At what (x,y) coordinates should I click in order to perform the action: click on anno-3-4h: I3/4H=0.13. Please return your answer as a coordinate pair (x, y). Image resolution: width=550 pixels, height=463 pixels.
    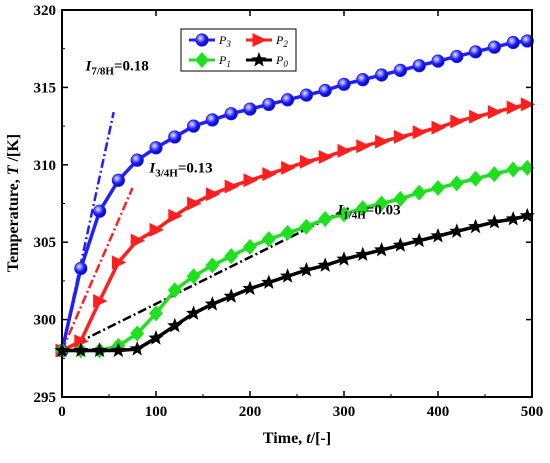
    Looking at the image, I should click on (180, 170).